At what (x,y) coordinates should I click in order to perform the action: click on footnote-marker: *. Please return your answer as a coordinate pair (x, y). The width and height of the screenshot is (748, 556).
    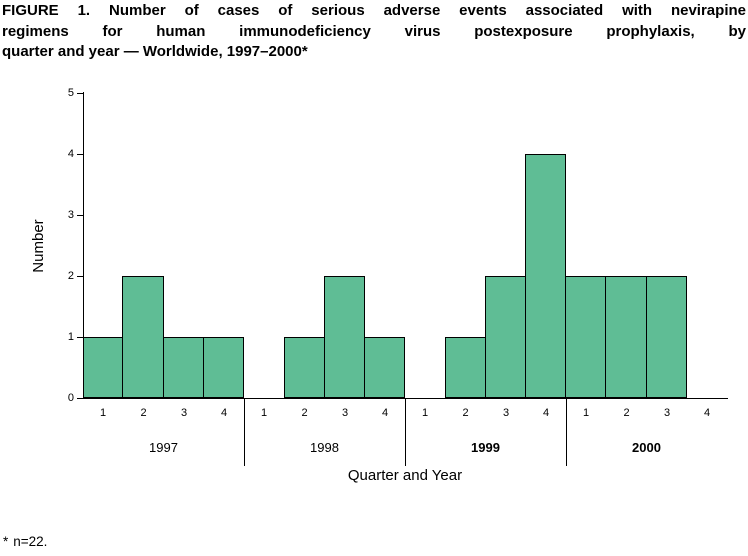
    Looking at the image, I should click on (6, 541).